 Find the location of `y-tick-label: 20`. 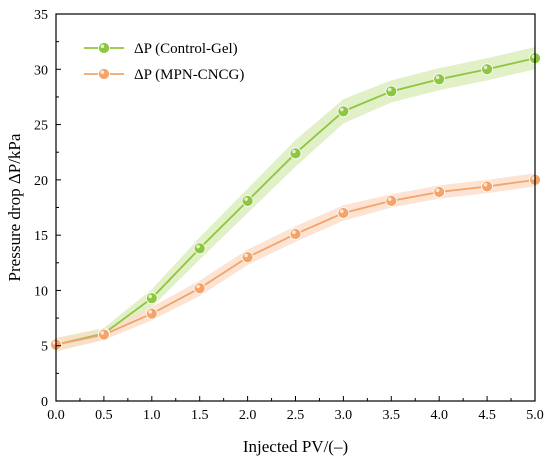

y-tick-label: 20 is located at coordinates (41, 181).